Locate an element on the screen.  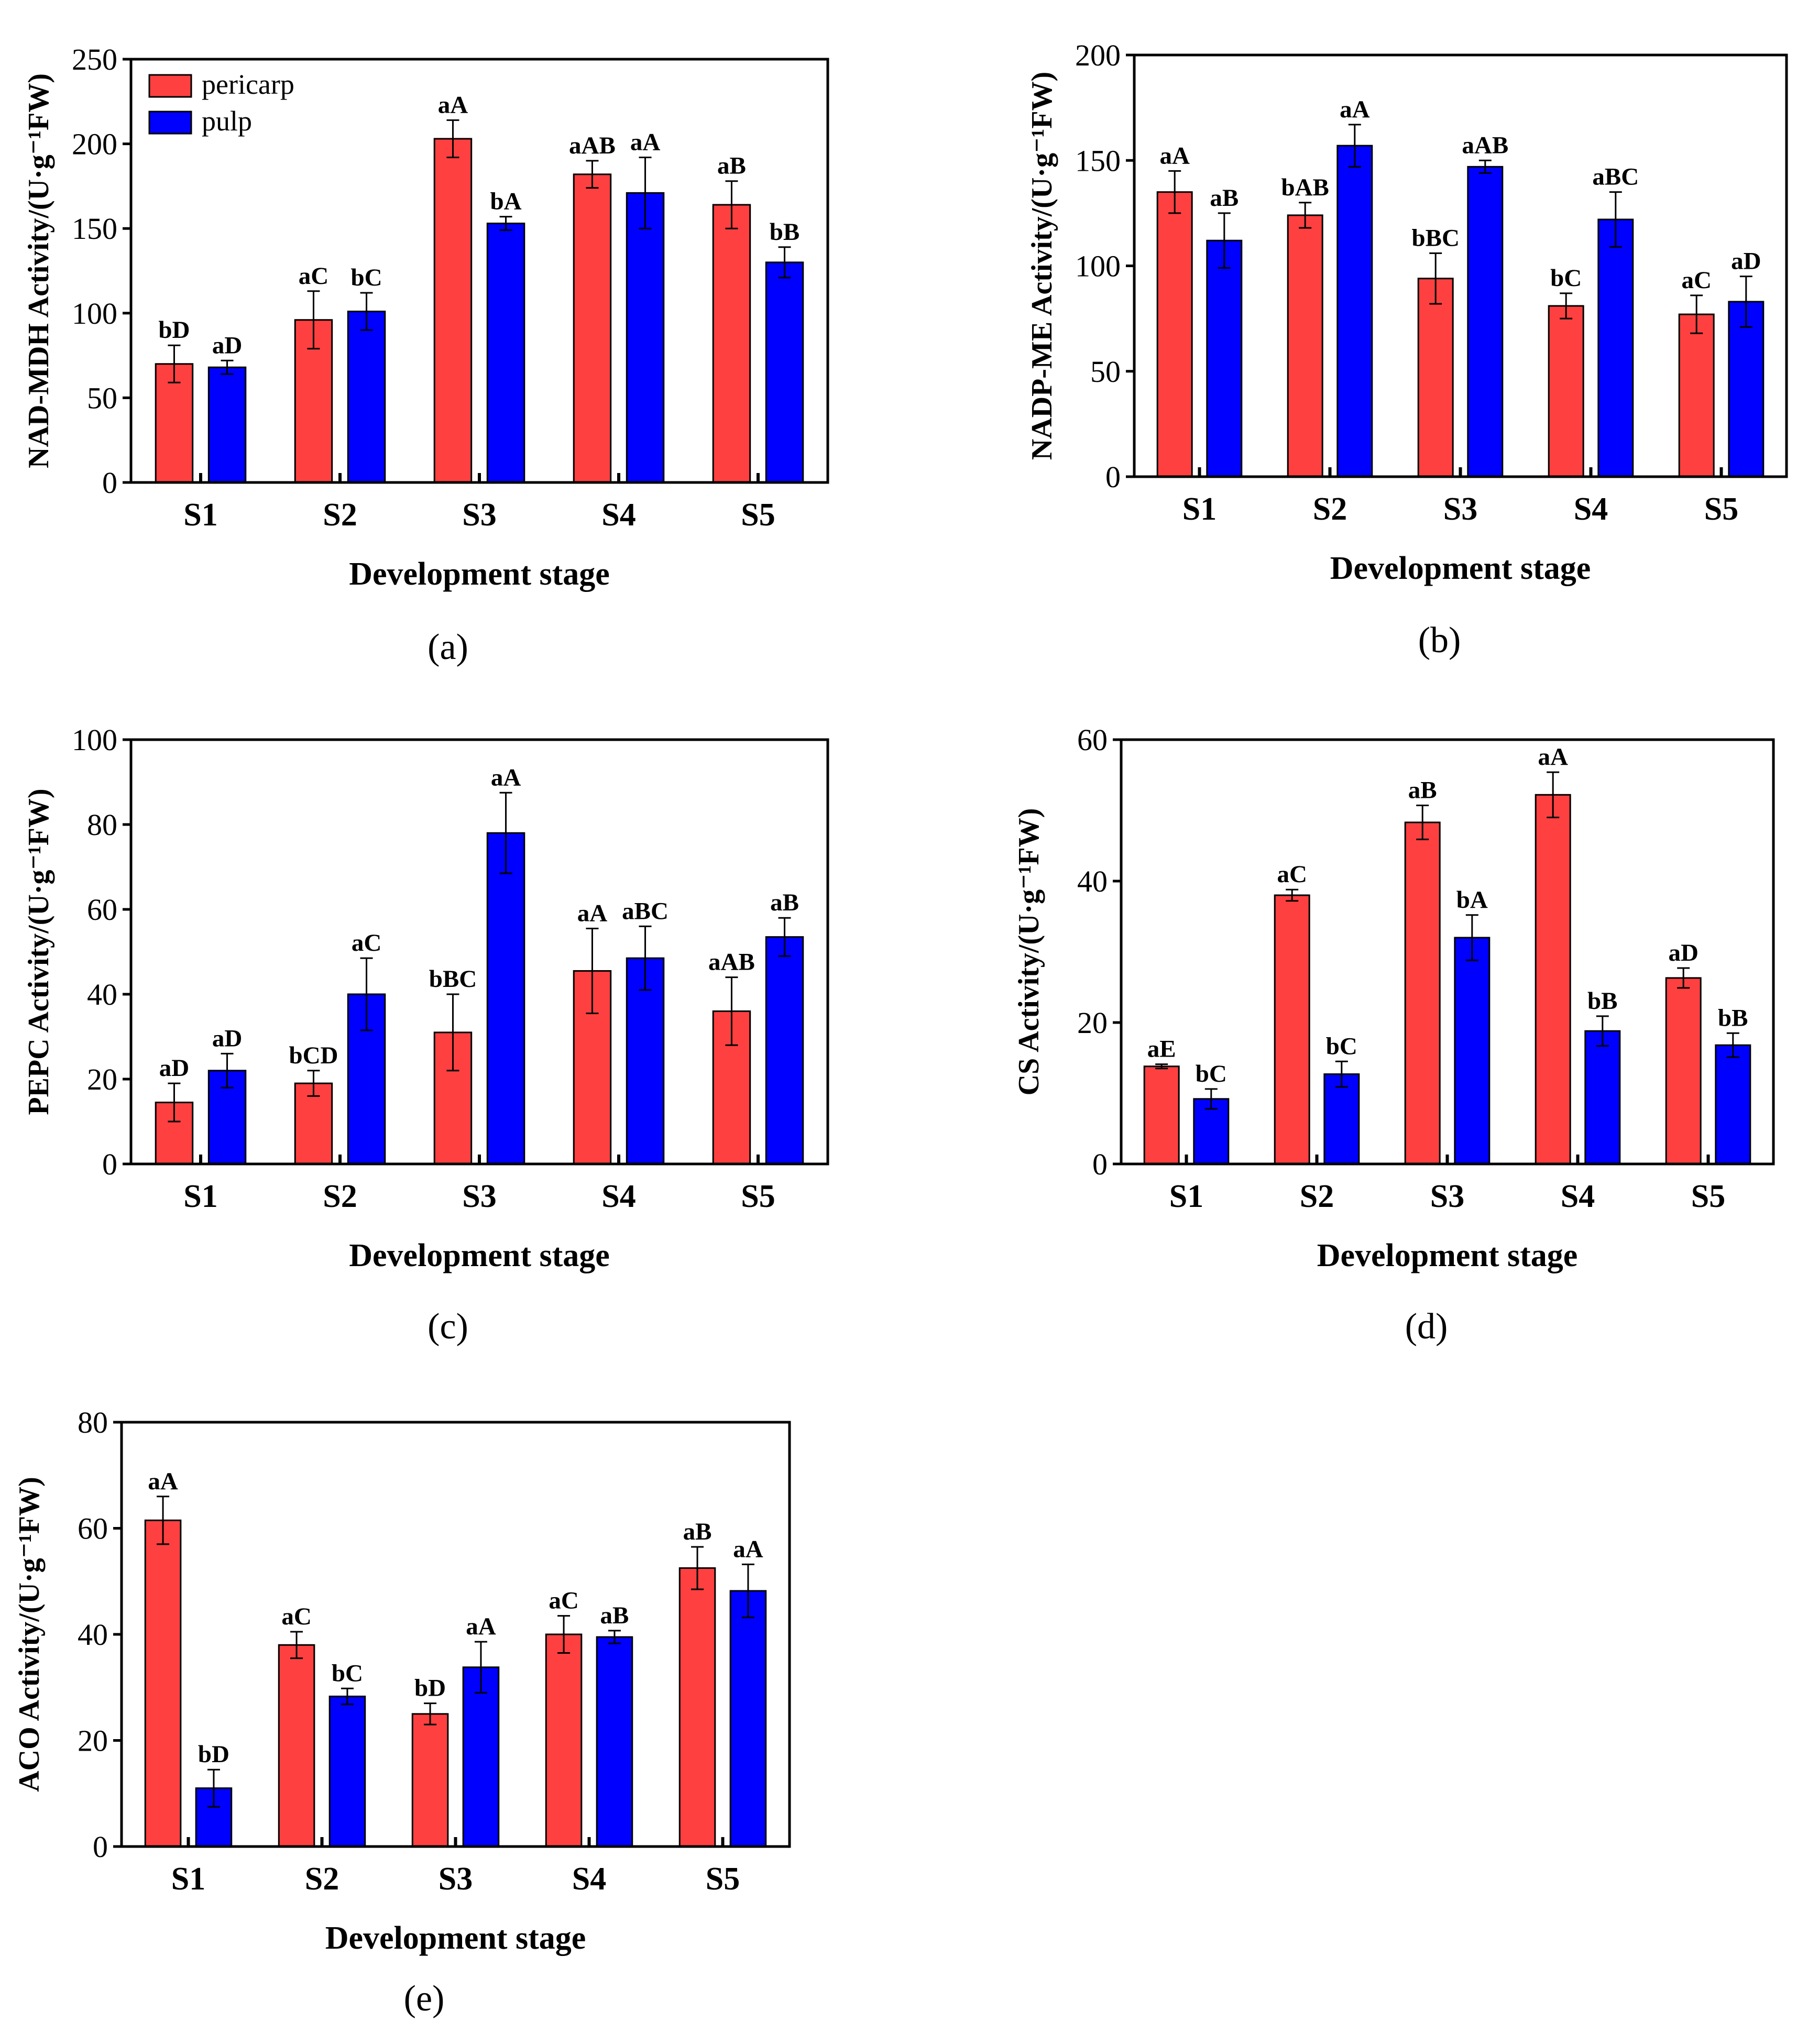
y-tick-label: 200 is located at coordinates (1098, 55).